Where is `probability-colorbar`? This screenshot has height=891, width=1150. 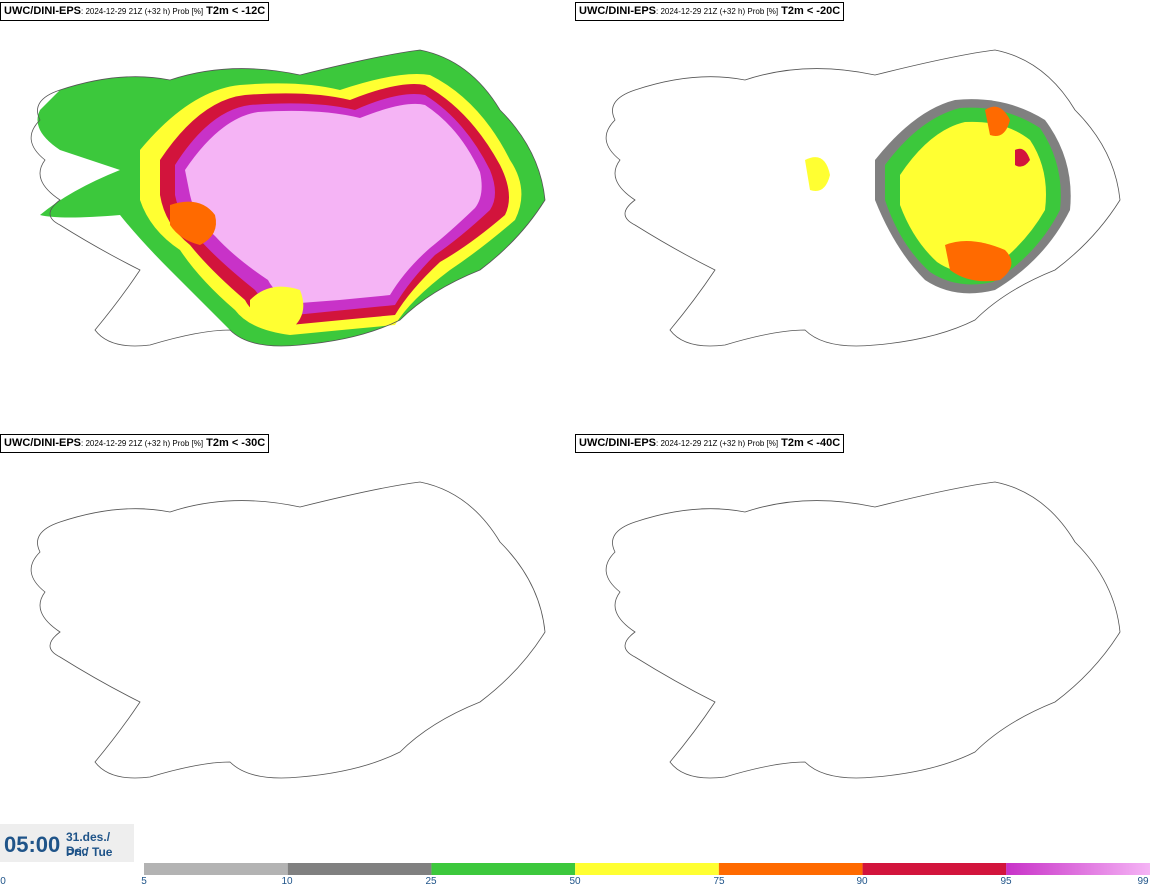 probability-colorbar is located at coordinates (647, 869).